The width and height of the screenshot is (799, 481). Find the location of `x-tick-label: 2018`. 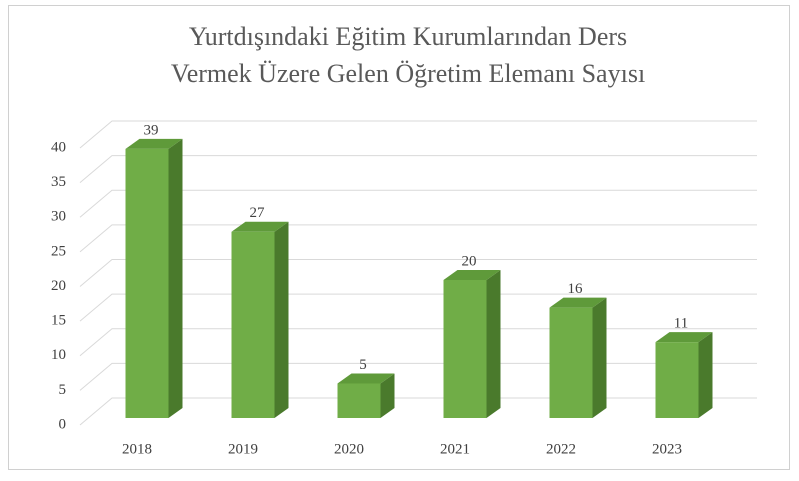

x-tick-label: 2018 is located at coordinates (137, 449).